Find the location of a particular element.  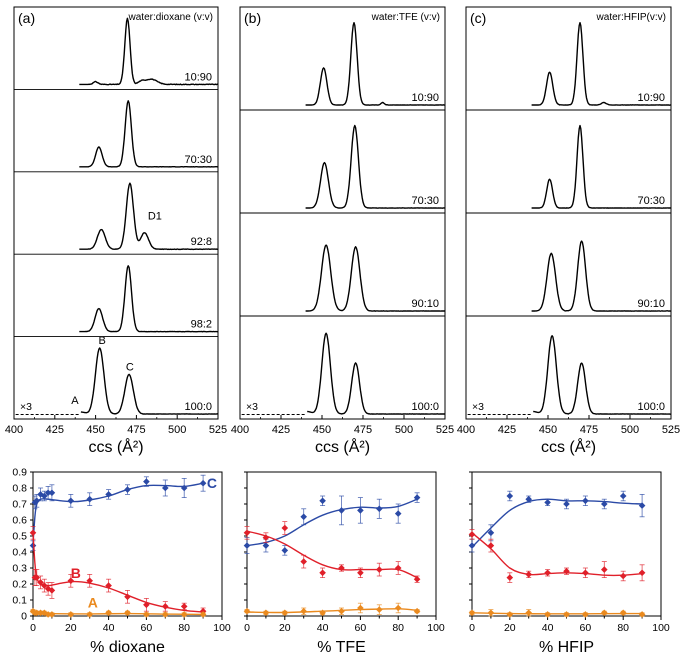

x-tick-label: 40 is located at coordinates (109, 628).